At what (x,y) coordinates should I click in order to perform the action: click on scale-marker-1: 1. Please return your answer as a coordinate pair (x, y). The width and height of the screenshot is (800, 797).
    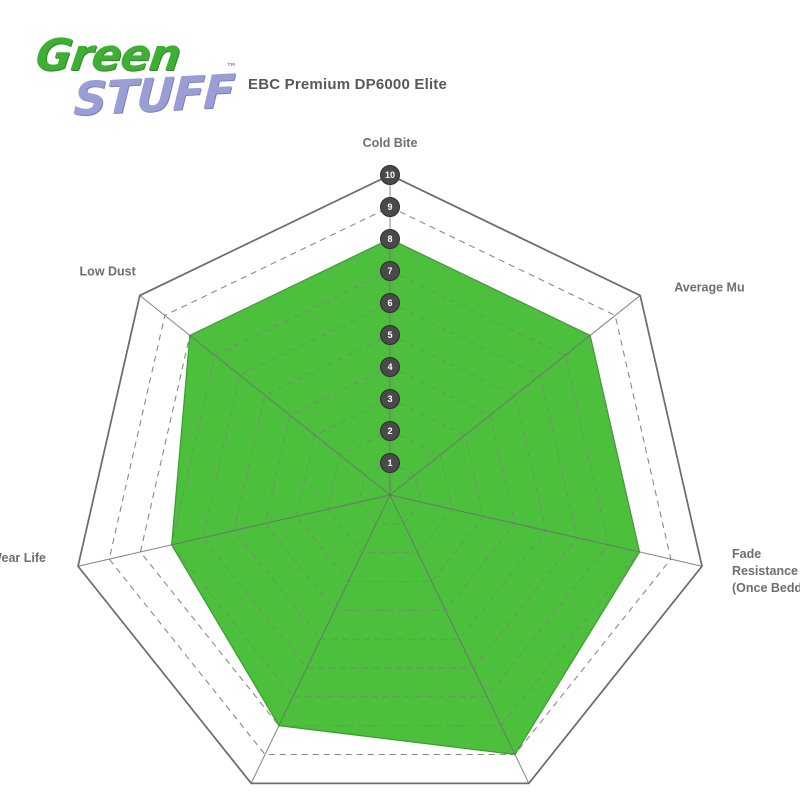
    Looking at the image, I should click on (390, 463).